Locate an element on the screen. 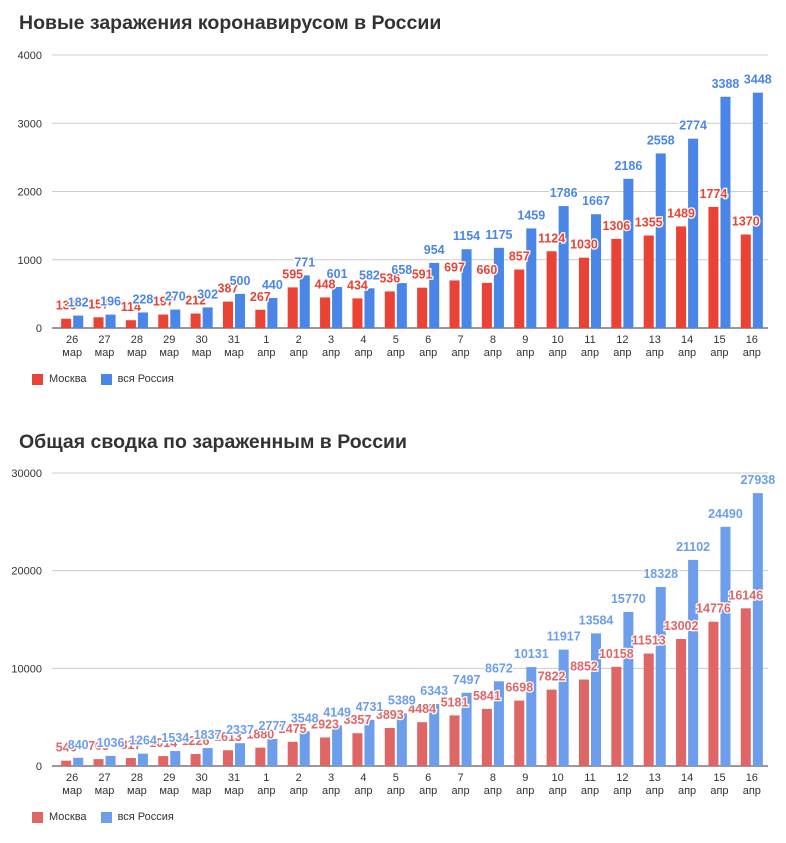  chart1-data-label-russia-5: 500 is located at coordinates (240, 281).